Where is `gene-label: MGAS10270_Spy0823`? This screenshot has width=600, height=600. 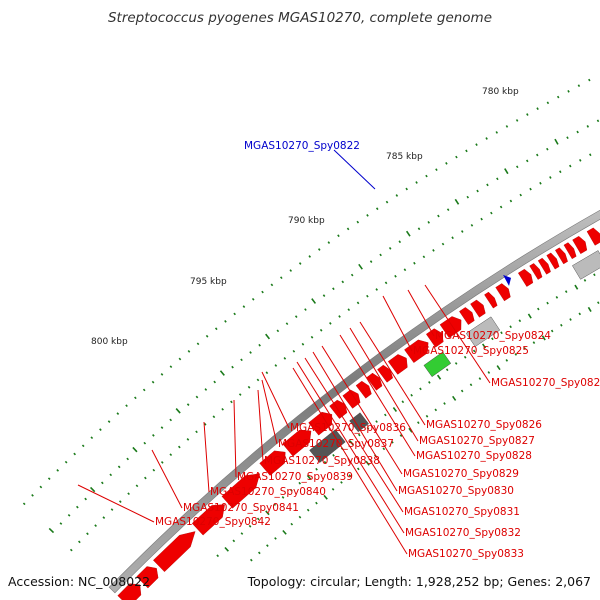 gene-label: MGAS10270_Spy0823 is located at coordinates (545, 383).